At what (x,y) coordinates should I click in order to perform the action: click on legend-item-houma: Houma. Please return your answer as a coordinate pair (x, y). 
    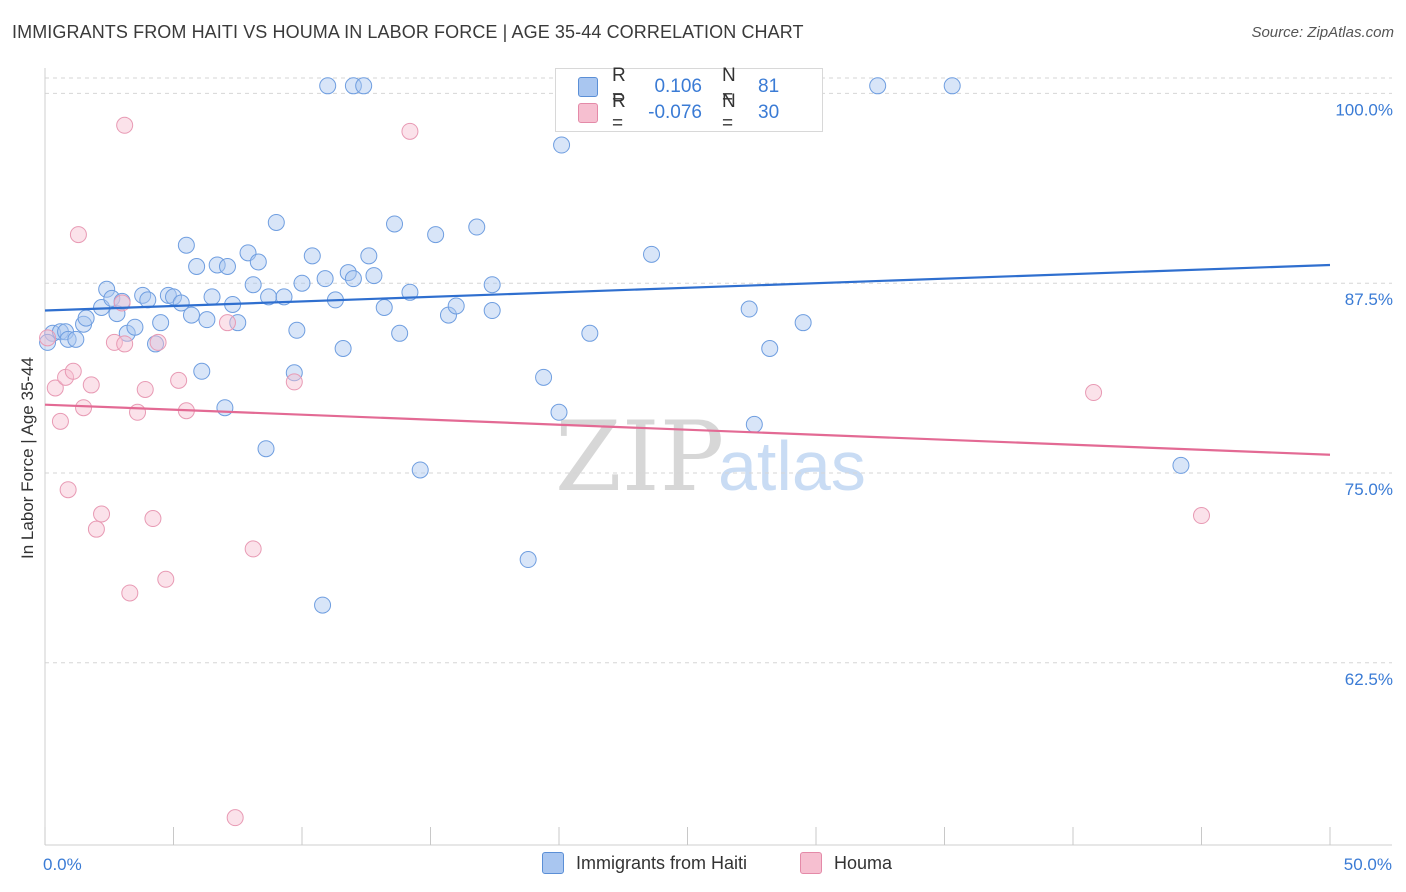
    Looking at the image, I should click on (846, 863).